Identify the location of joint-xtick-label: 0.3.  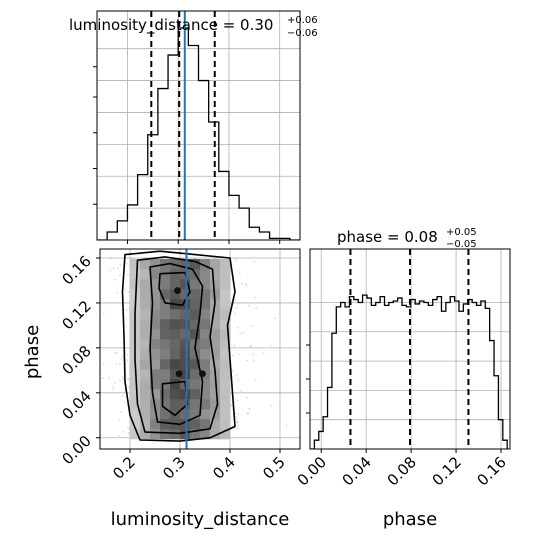
(174, 468).